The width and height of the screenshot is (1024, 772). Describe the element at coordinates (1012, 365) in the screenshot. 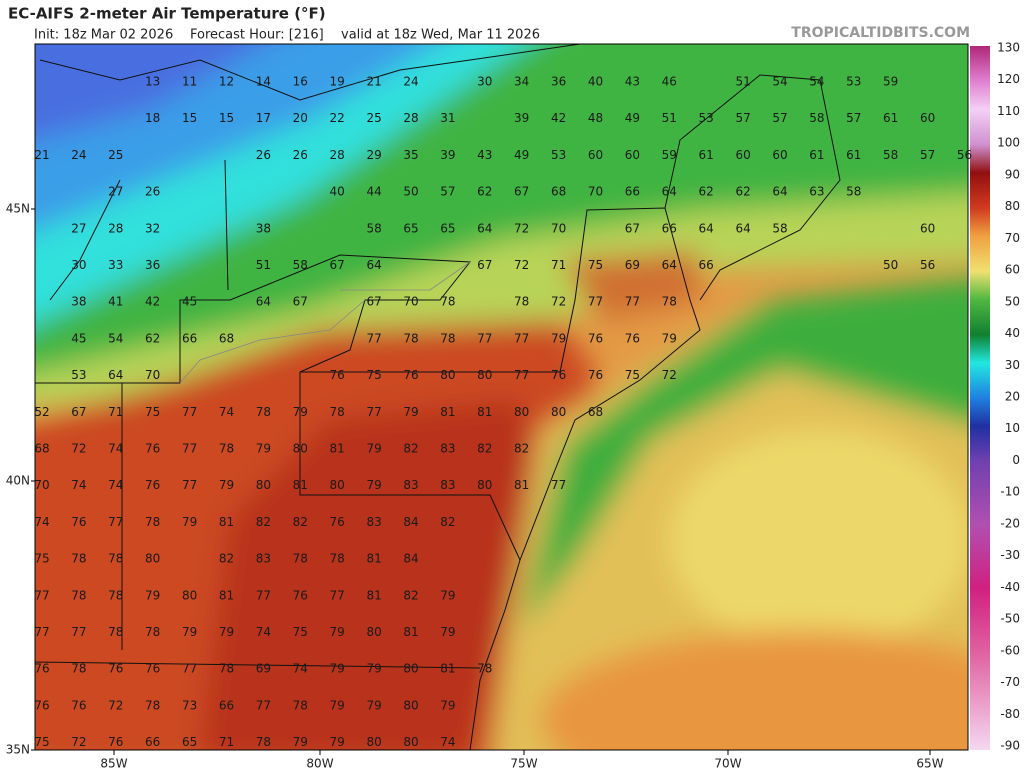

I see `colorbar-label: 30` at that location.